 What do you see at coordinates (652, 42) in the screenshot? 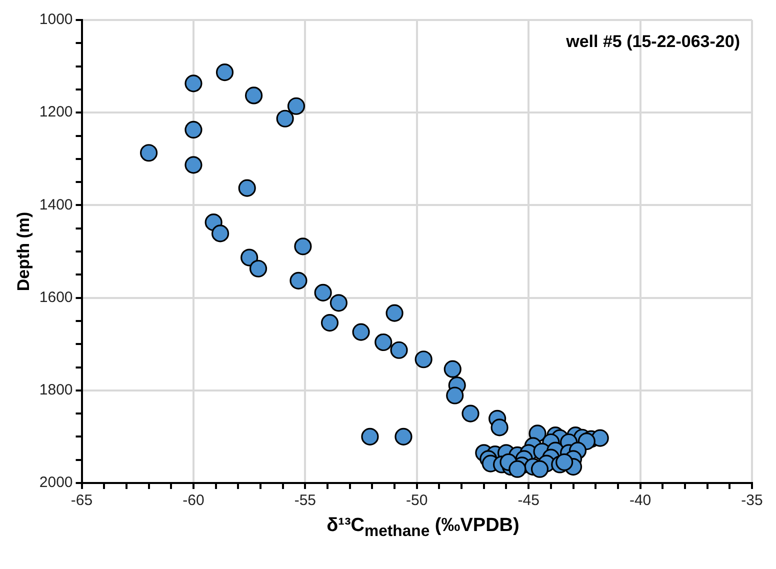
I see `annotation: well #5 (15-22-063-20)` at bounding box center [652, 42].